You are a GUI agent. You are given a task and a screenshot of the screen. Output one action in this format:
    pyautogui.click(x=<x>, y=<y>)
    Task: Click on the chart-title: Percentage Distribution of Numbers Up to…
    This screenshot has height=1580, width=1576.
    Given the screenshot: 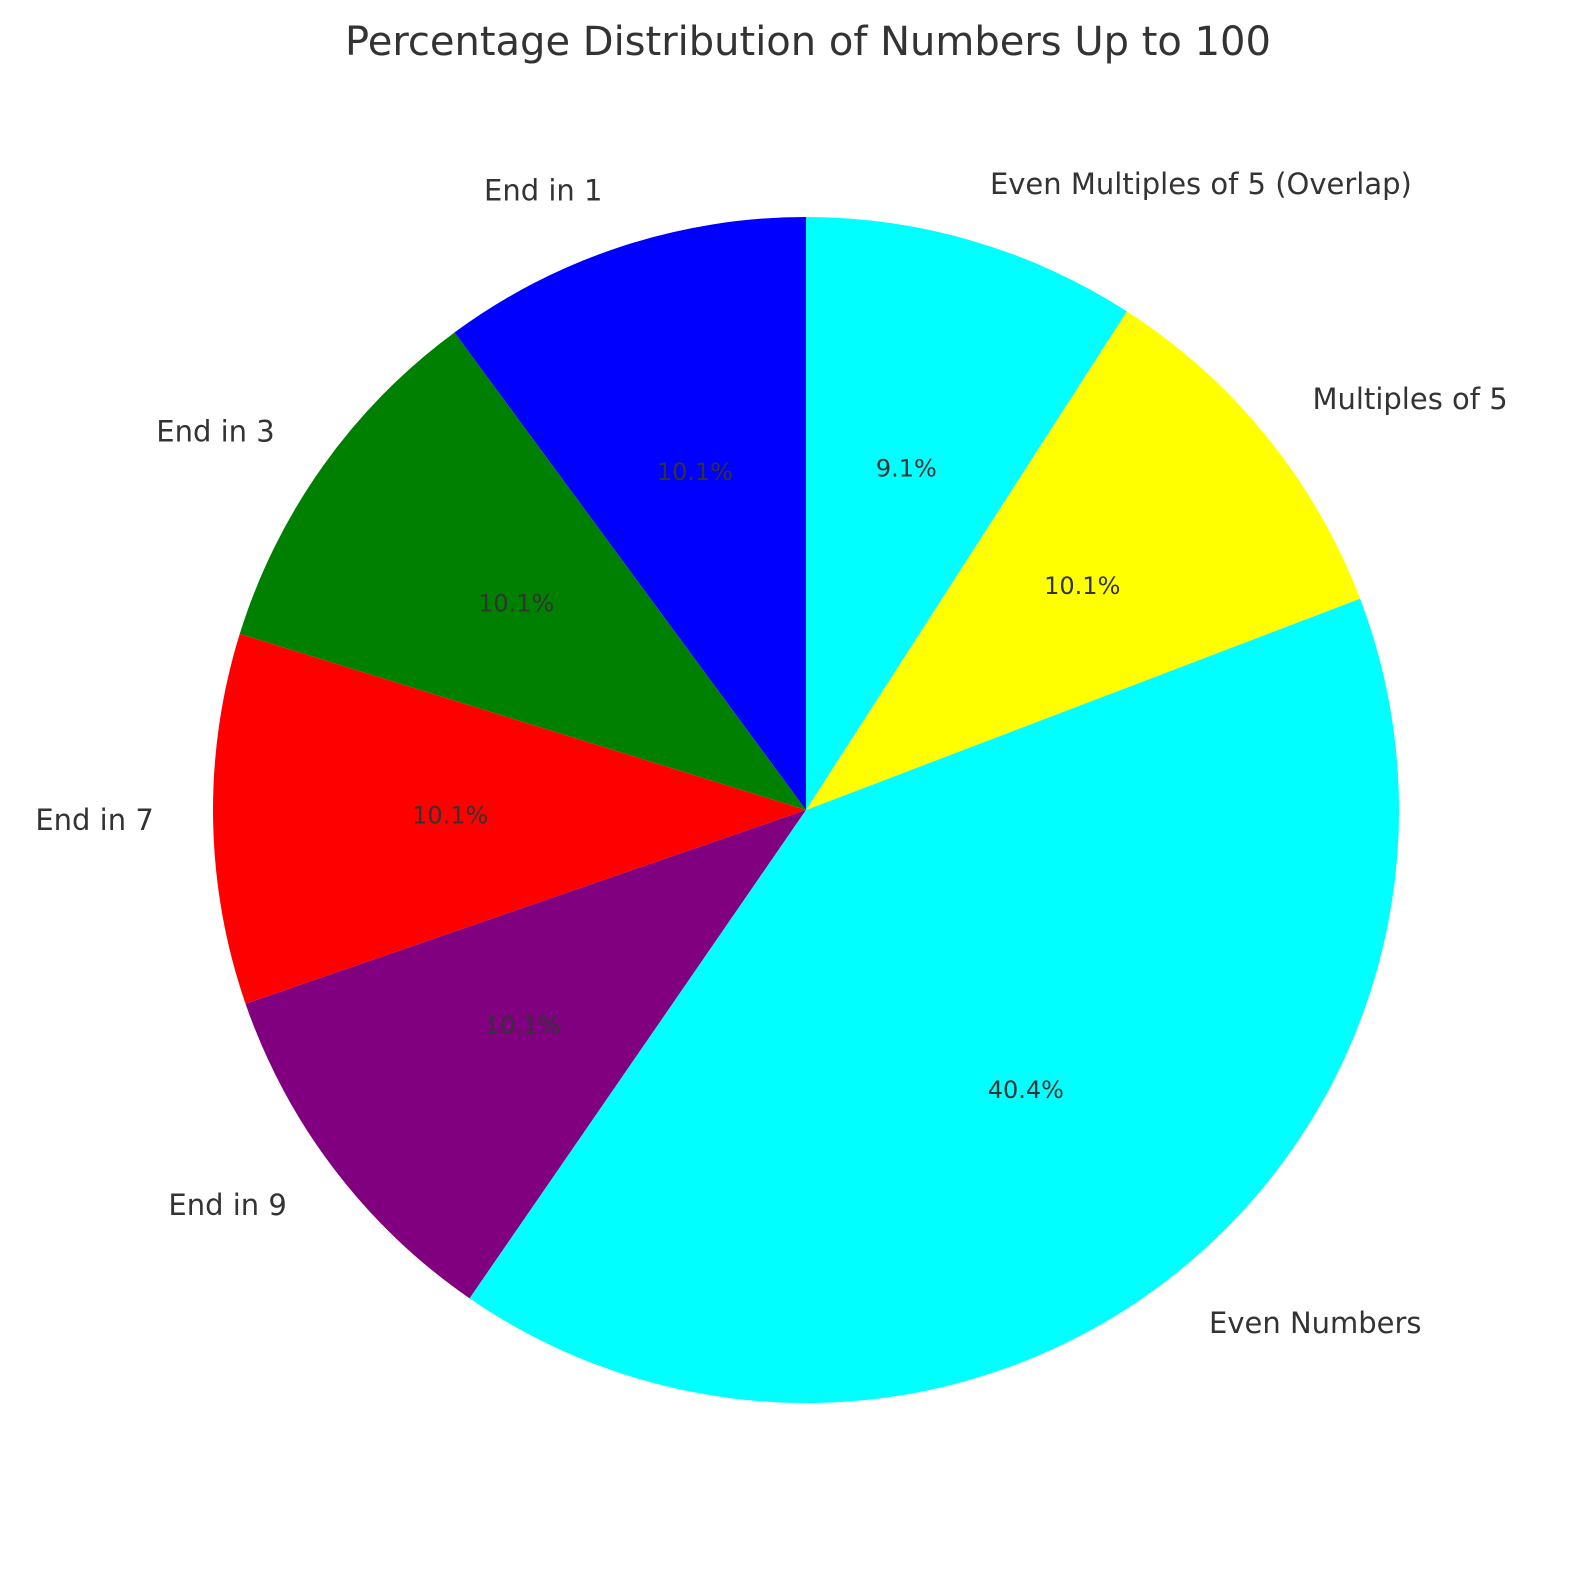 What is the action you would take?
    pyautogui.click(x=808, y=42)
    